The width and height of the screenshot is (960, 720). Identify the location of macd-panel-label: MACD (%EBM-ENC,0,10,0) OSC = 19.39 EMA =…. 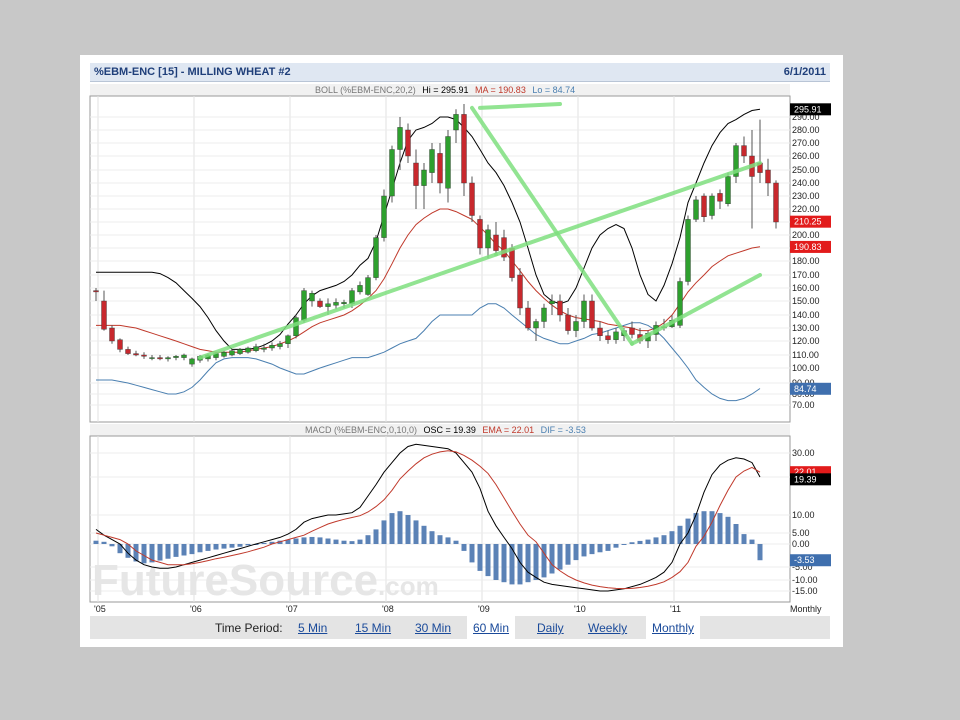
(445, 430).